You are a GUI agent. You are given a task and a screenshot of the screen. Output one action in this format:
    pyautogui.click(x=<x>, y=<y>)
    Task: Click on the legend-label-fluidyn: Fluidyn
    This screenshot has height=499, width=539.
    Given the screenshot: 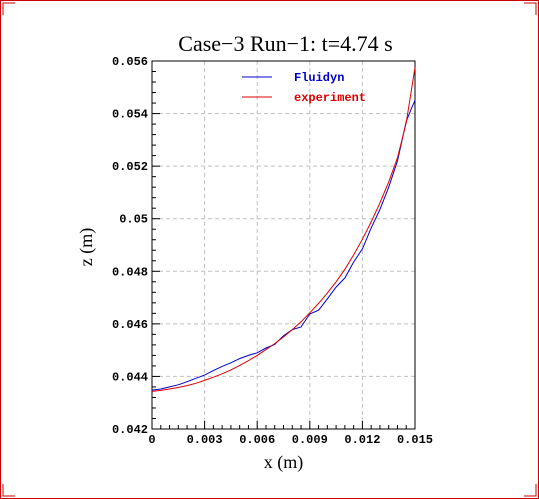 What is the action you would take?
    pyautogui.click(x=319, y=78)
    